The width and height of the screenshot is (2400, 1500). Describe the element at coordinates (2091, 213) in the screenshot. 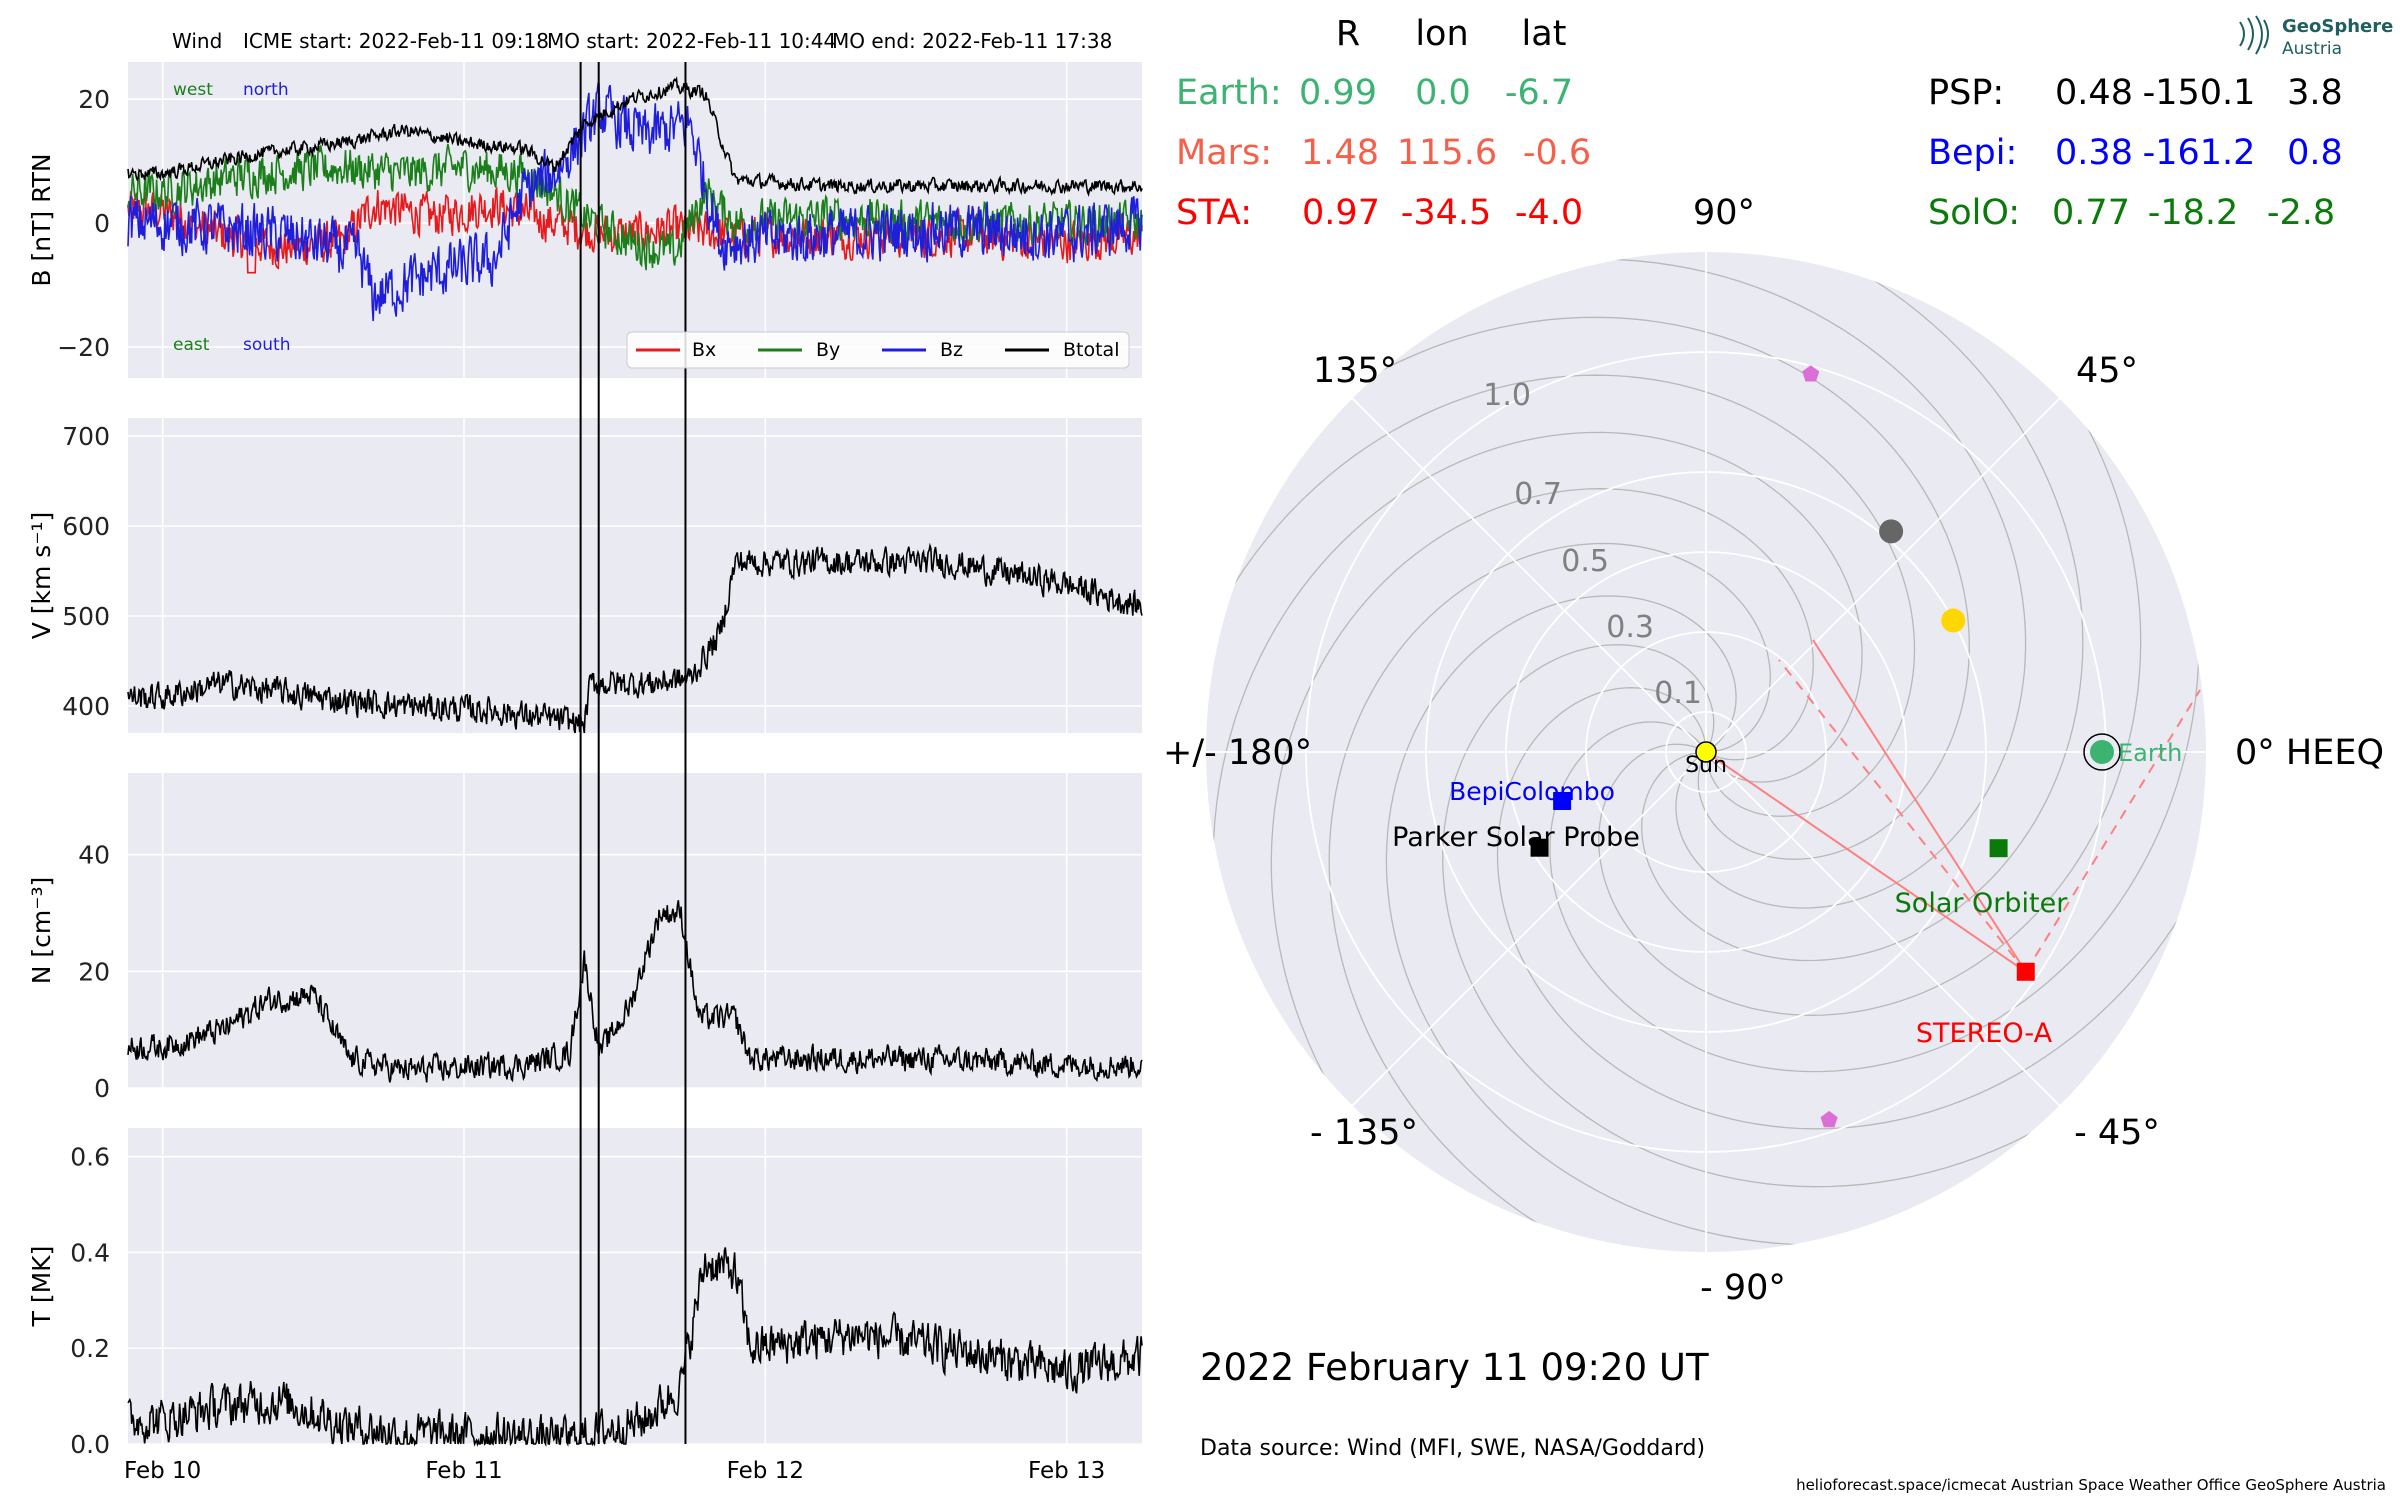

I see `row-solo-r: 0.77` at that location.